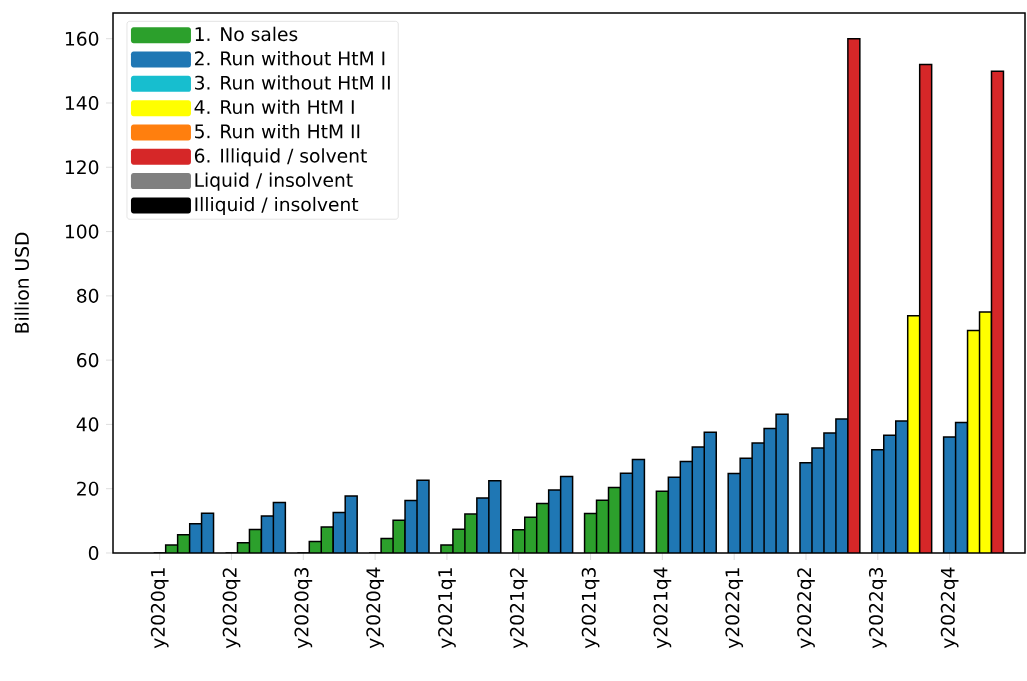 The width and height of the screenshot is (1027, 681). Describe the element at coordinates (949, 608) in the screenshot. I see `x-tick-label: y2022q4` at that location.